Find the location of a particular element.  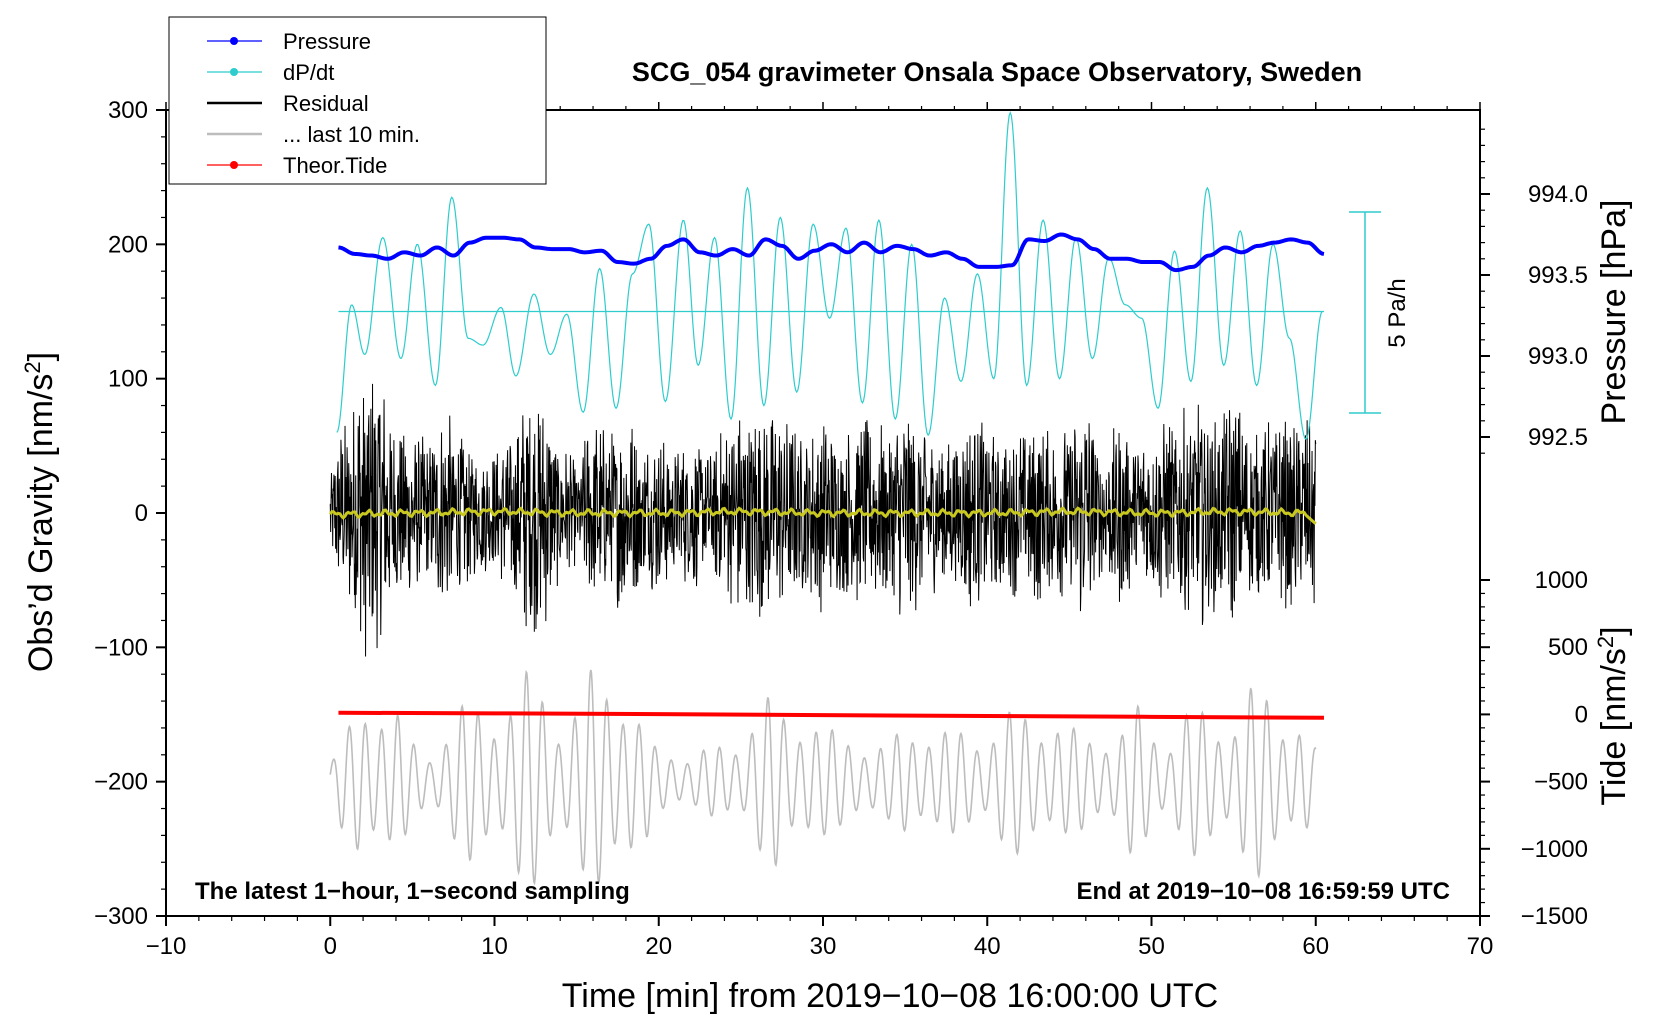

series-residual-smoothed is located at coordinates (822, 515).